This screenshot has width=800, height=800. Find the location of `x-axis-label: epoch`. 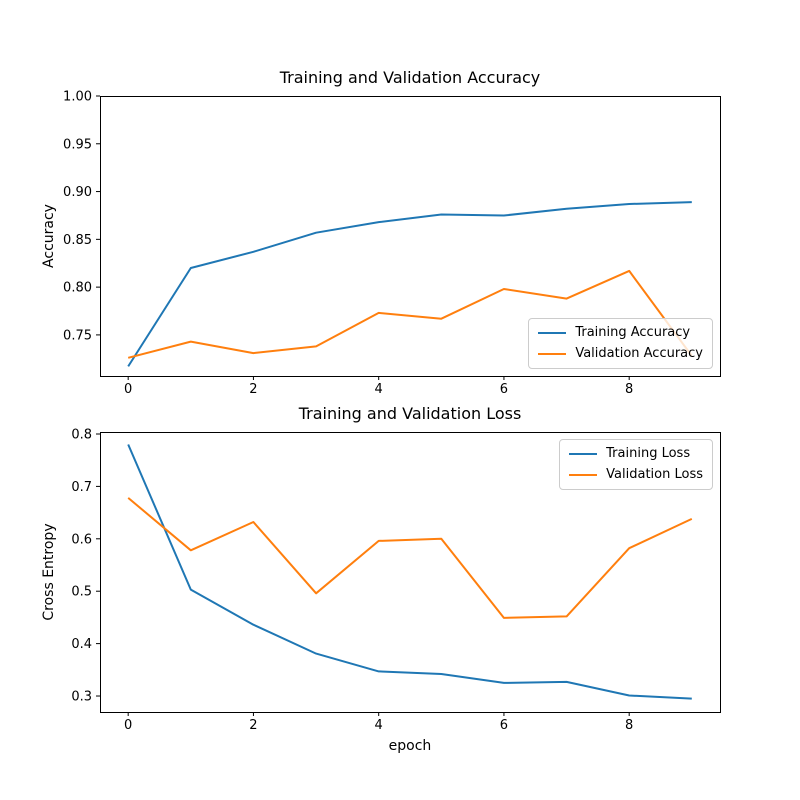

x-axis-label: epoch is located at coordinates (410, 746).